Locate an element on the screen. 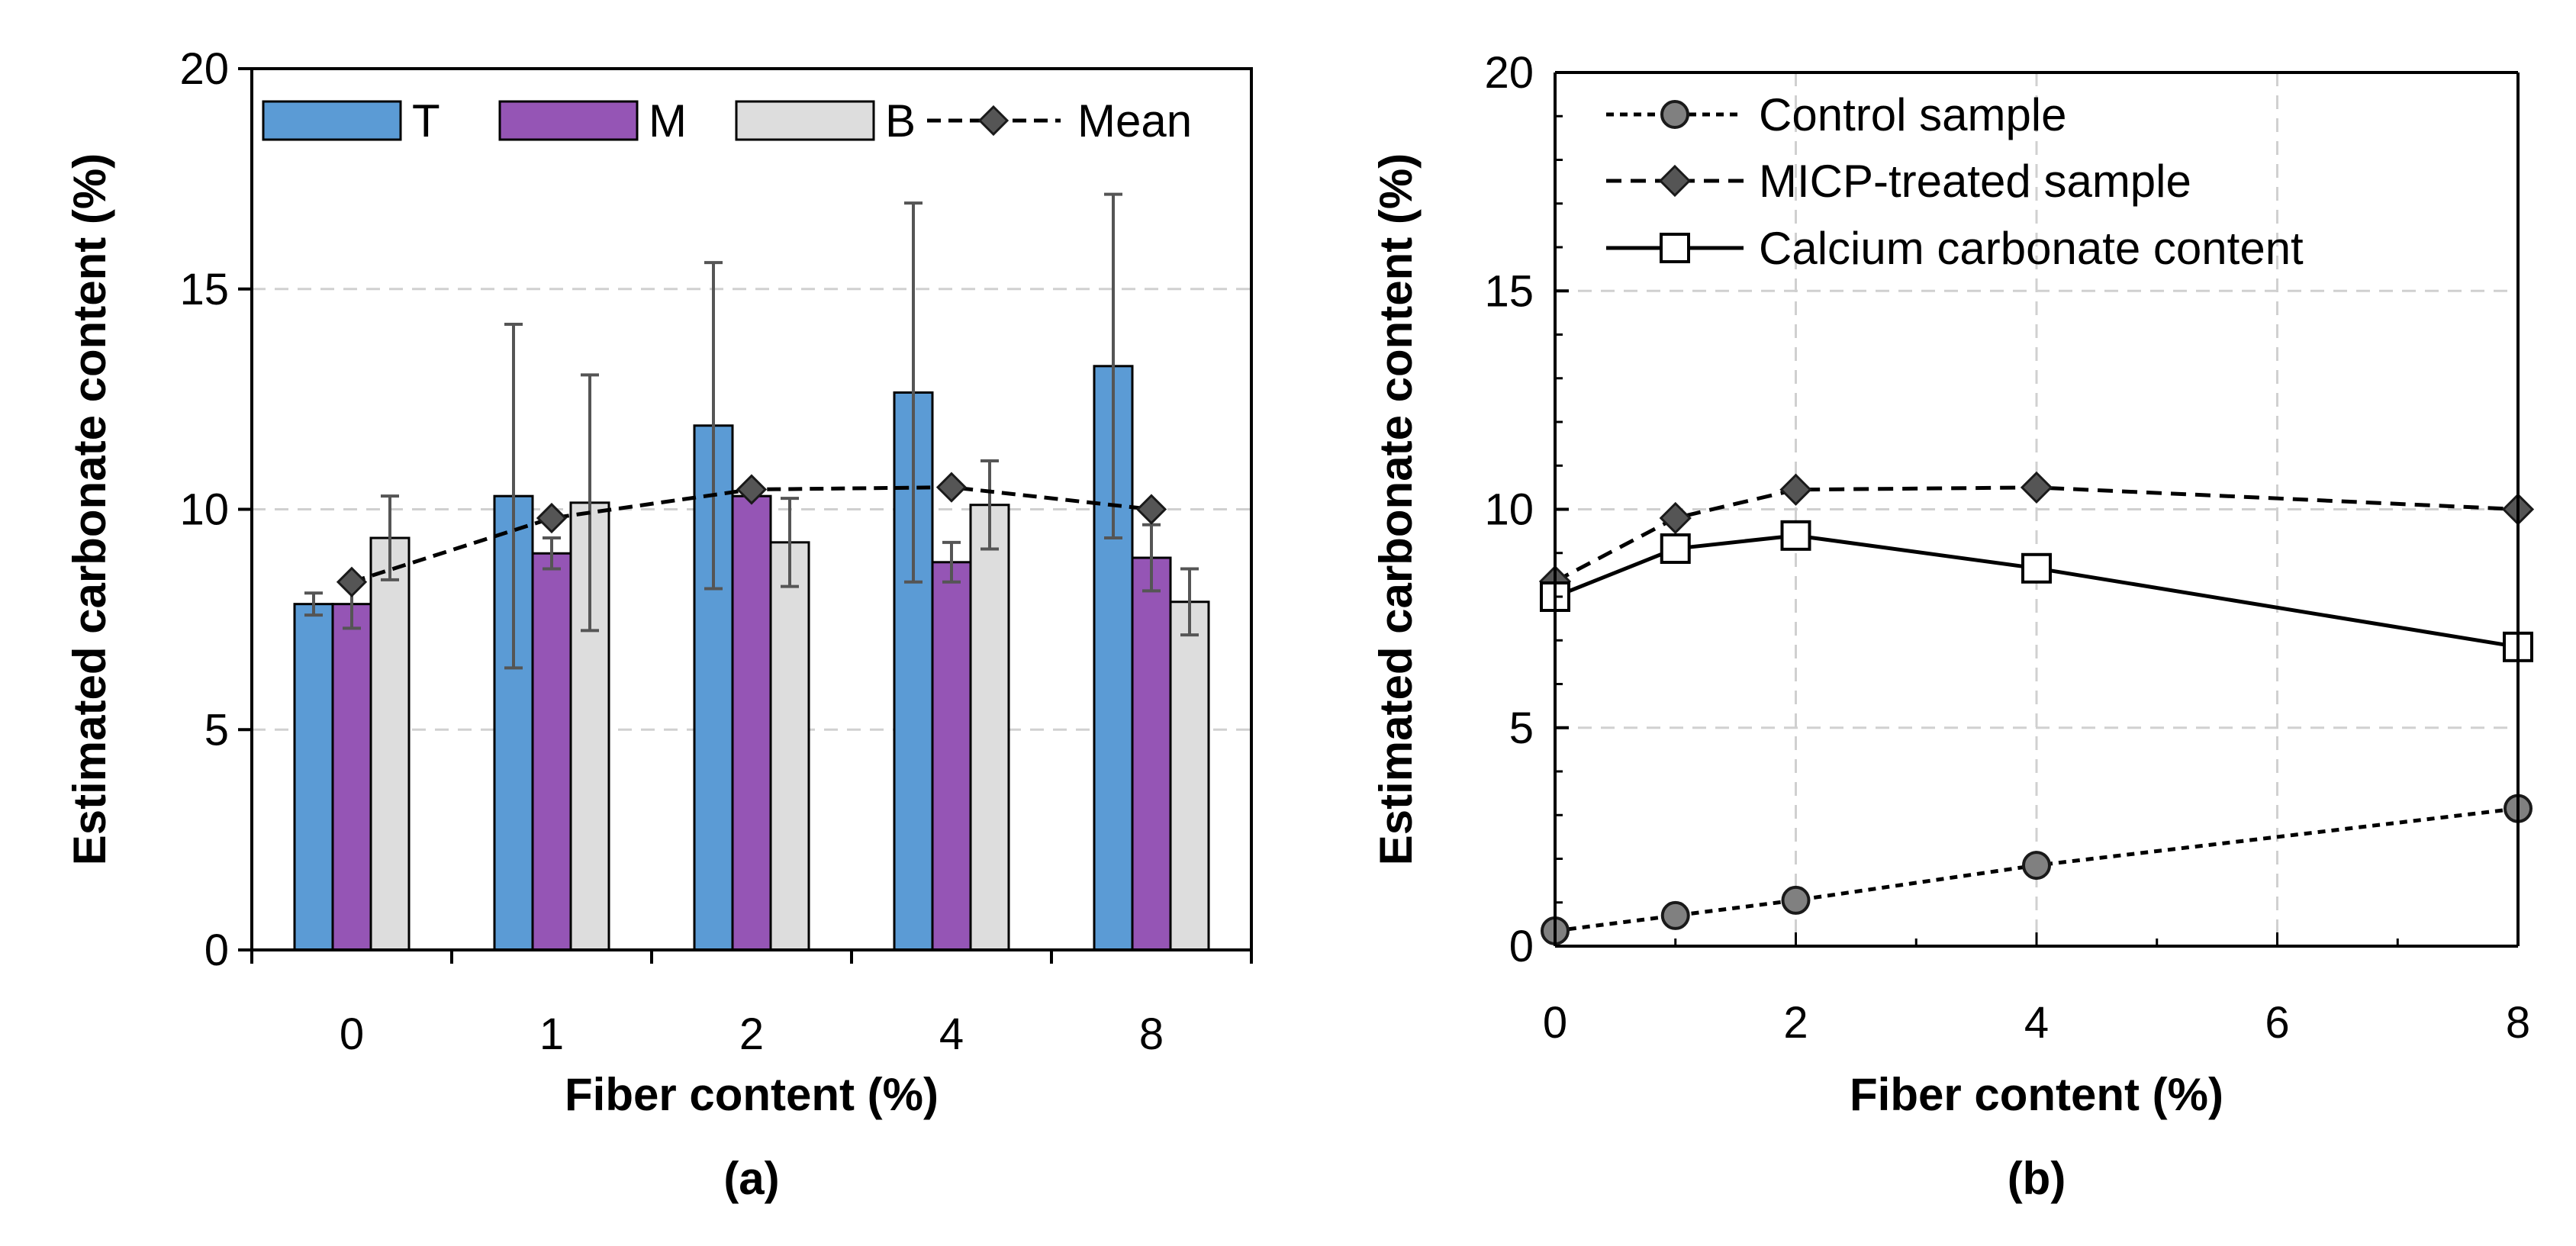 The image size is (2576, 1246). legend-label-0: Control sample is located at coordinates (1913, 114).